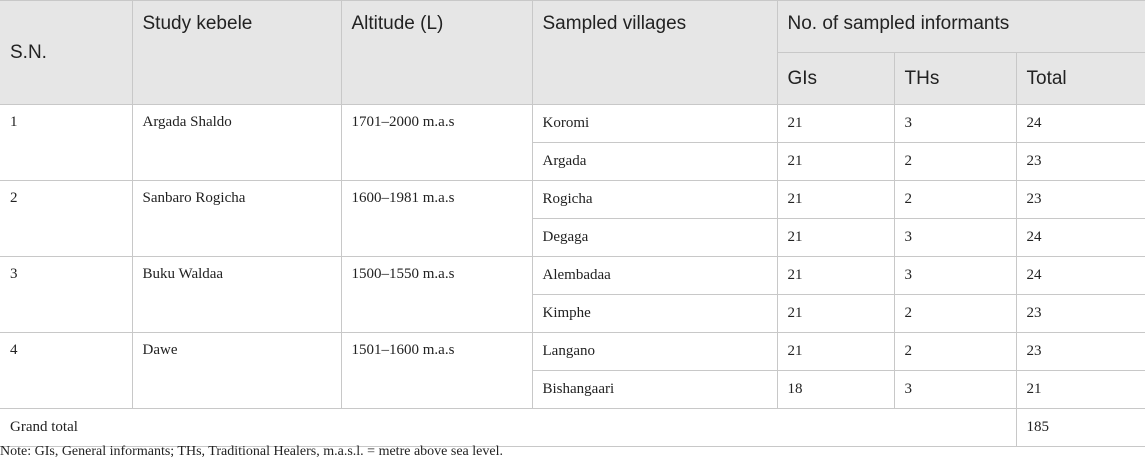 This screenshot has height=465, width=1145. Describe the element at coordinates (655, 161) in the screenshot. I see `cell-village: Argada` at that location.